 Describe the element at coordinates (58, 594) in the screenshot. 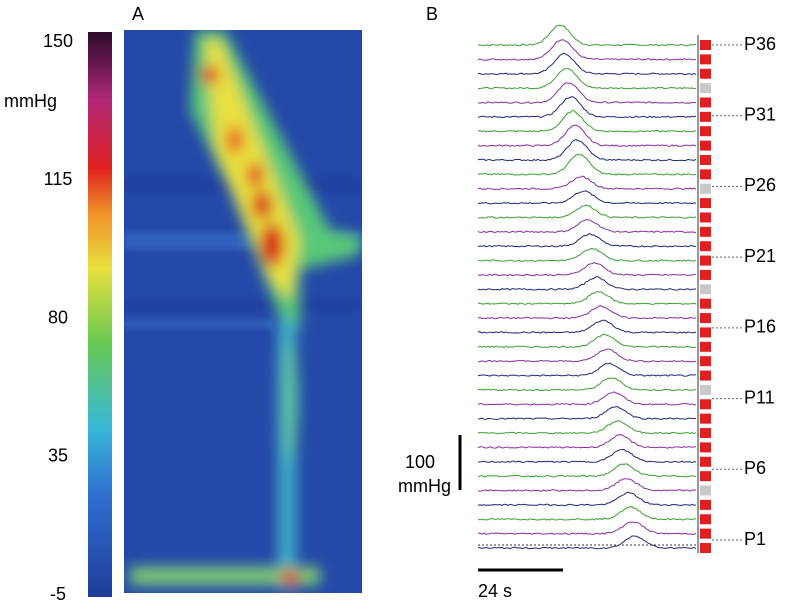

I see `colorbar-tick-label: -5` at that location.